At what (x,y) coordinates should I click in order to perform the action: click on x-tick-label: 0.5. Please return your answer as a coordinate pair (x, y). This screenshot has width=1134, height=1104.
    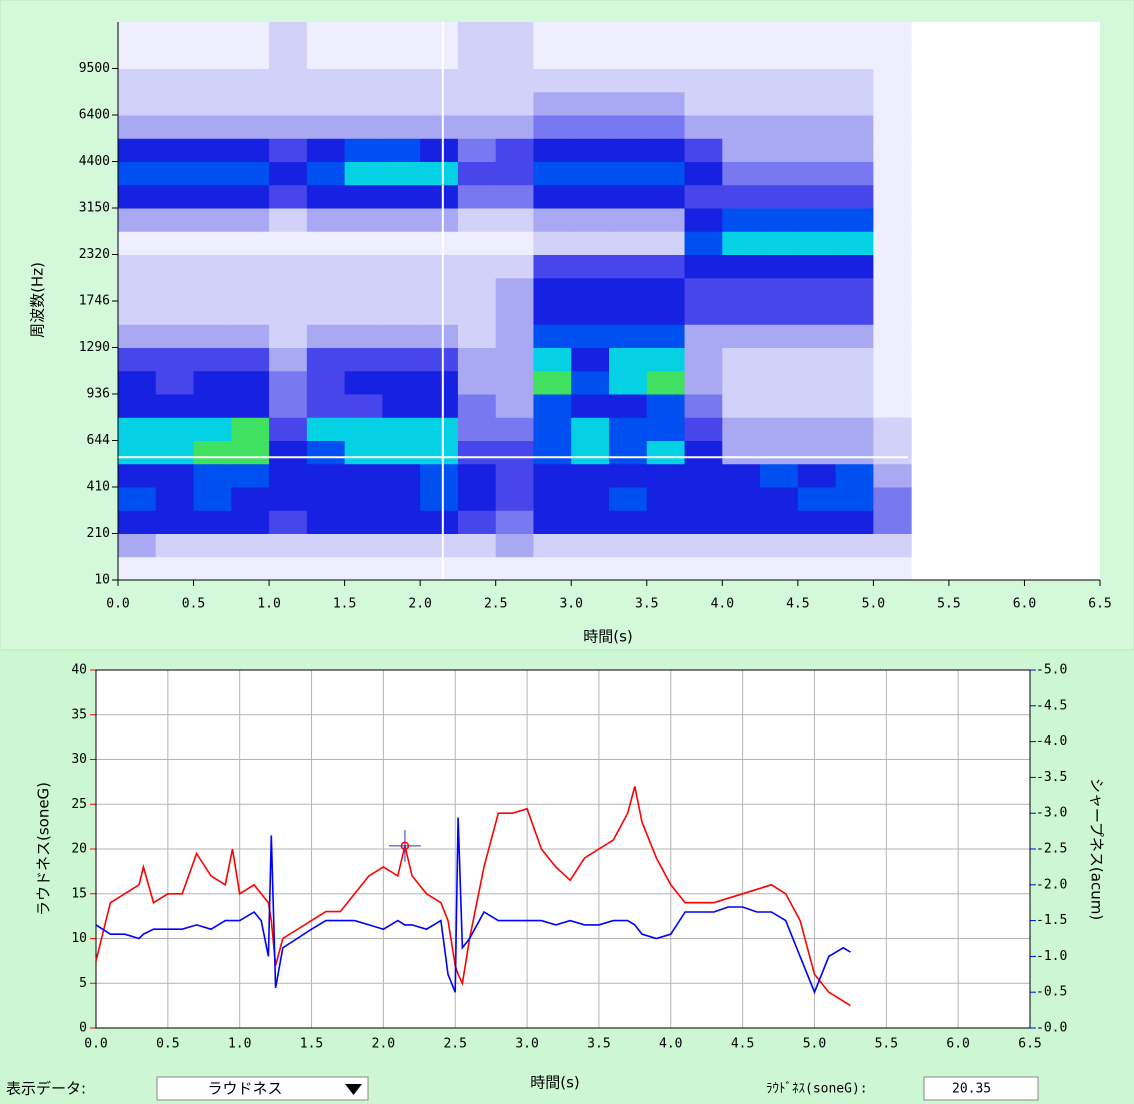
    Looking at the image, I should click on (167, 1044).